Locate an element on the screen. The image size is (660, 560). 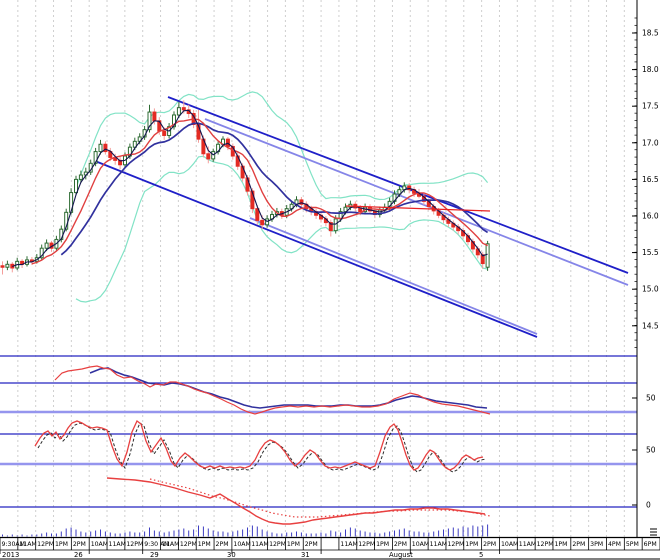
red-resistance-line is located at coordinates (418, 208).